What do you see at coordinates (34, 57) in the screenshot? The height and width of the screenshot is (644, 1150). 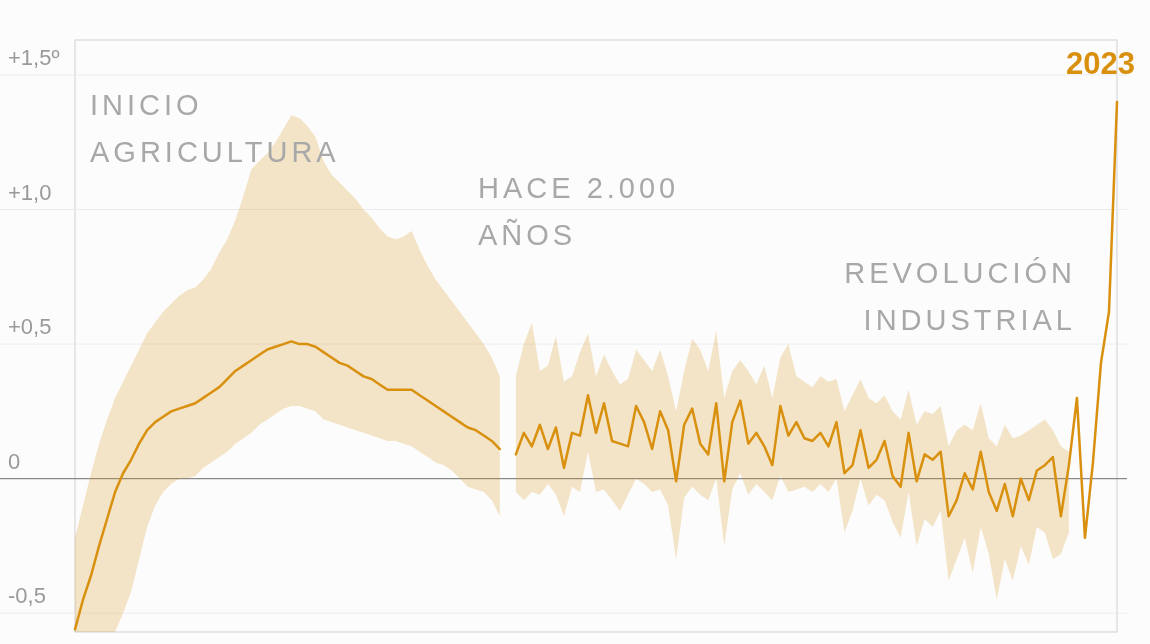 I see `y-tick-label: +1,5º` at bounding box center [34, 57].